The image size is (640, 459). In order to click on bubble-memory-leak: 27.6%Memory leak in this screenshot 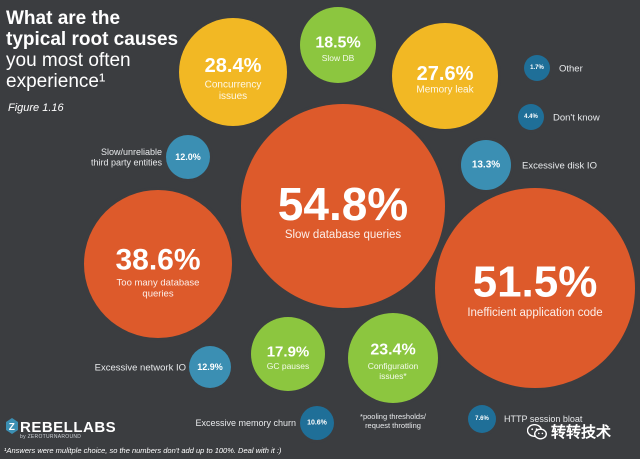, I will do `click(445, 76)`.